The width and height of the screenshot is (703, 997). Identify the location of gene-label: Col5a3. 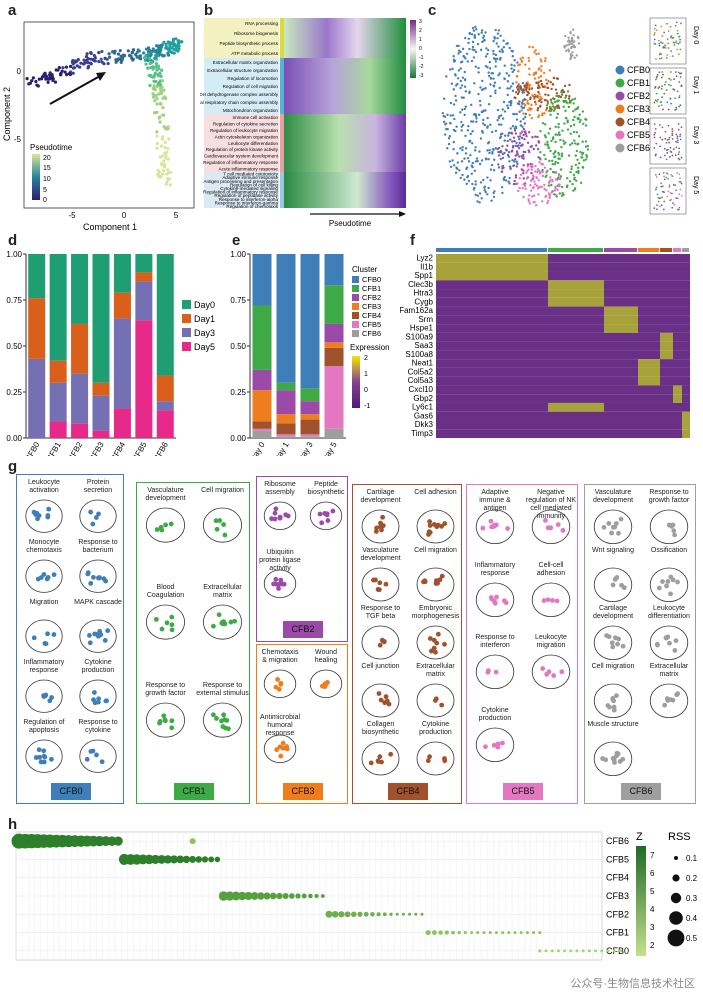
(421, 380).